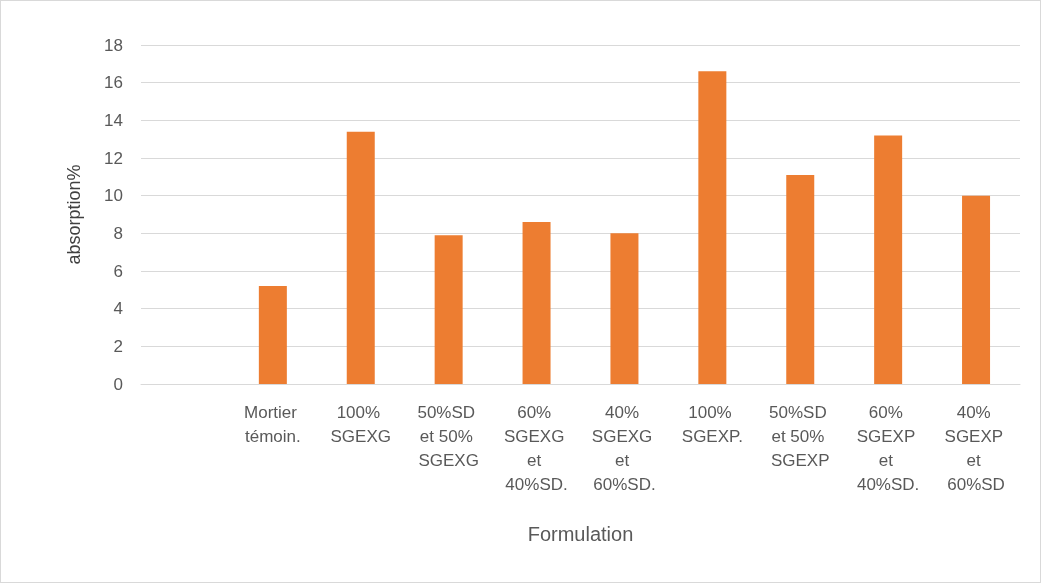 This screenshot has height=583, width=1041. Describe the element at coordinates (536, 448) in the screenshot. I see `x-tick-label: 60% SGEXG et 40%SD.` at that location.